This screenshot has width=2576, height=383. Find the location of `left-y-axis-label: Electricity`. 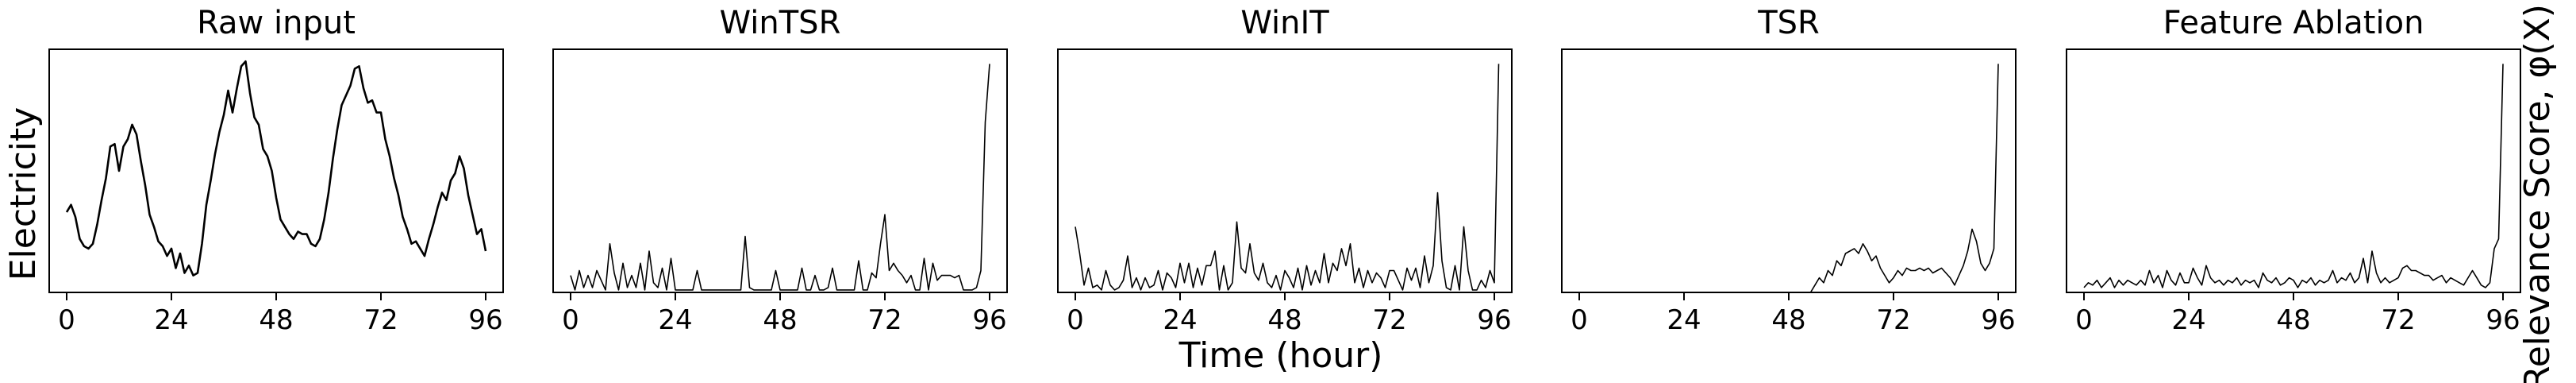

left-y-axis-label: Electricity is located at coordinates (23, 194).